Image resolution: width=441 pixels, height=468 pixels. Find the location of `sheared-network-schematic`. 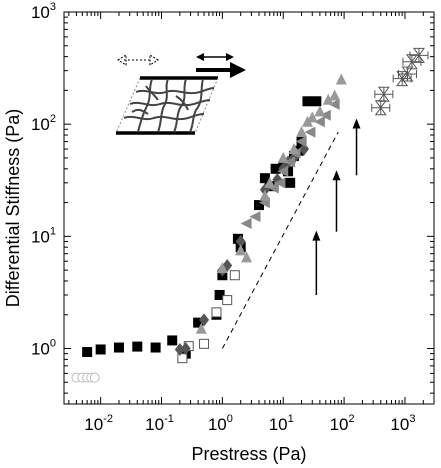

sheared-network-schematic is located at coordinates (180, 94).